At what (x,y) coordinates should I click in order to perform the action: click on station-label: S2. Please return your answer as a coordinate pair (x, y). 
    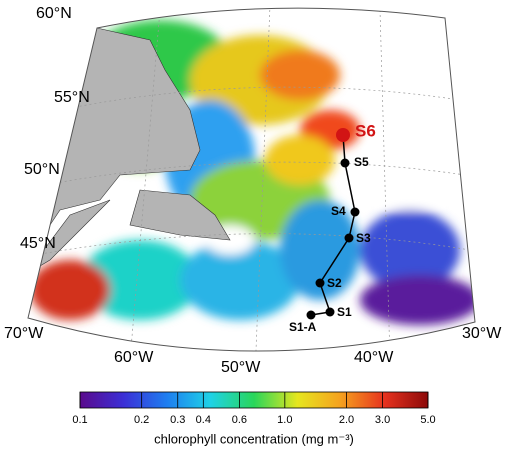
    Looking at the image, I should click on (334, 283).